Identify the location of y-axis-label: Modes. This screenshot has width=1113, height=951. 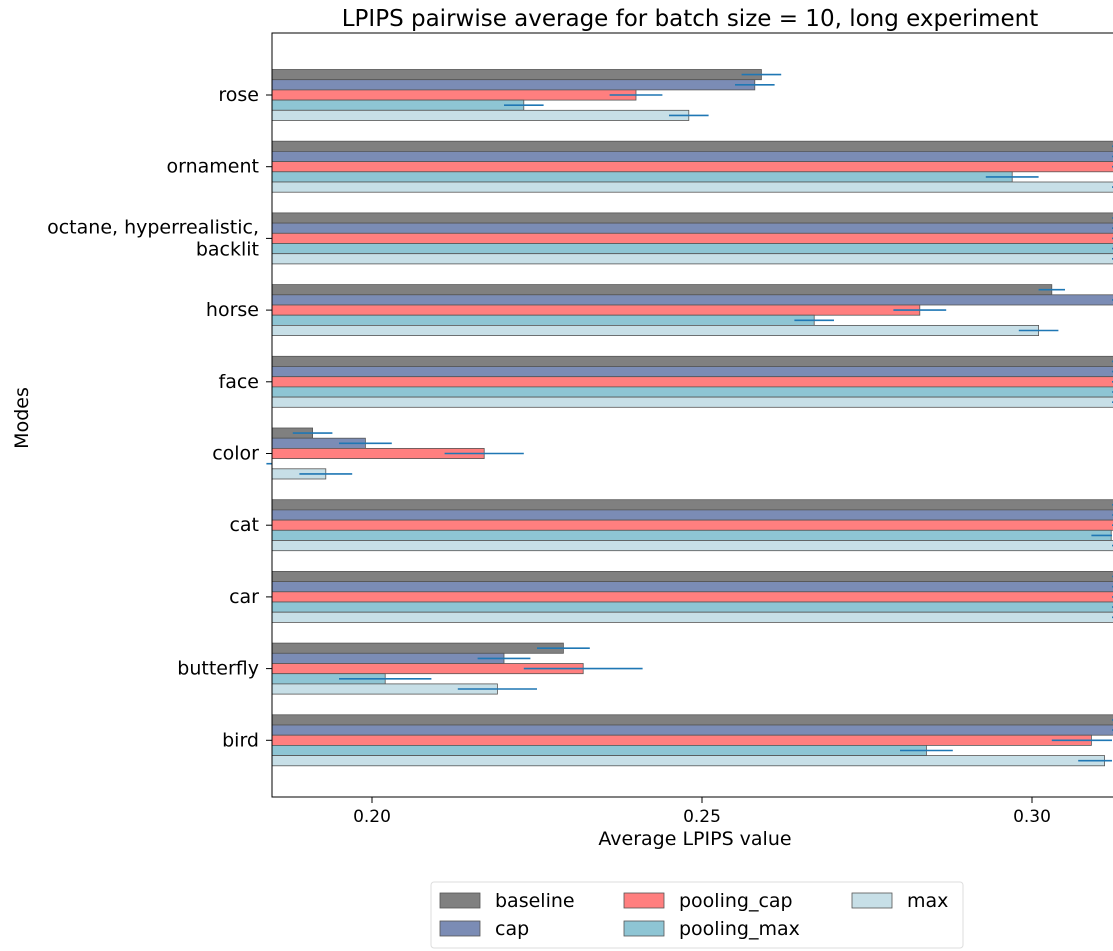
(22, 418).